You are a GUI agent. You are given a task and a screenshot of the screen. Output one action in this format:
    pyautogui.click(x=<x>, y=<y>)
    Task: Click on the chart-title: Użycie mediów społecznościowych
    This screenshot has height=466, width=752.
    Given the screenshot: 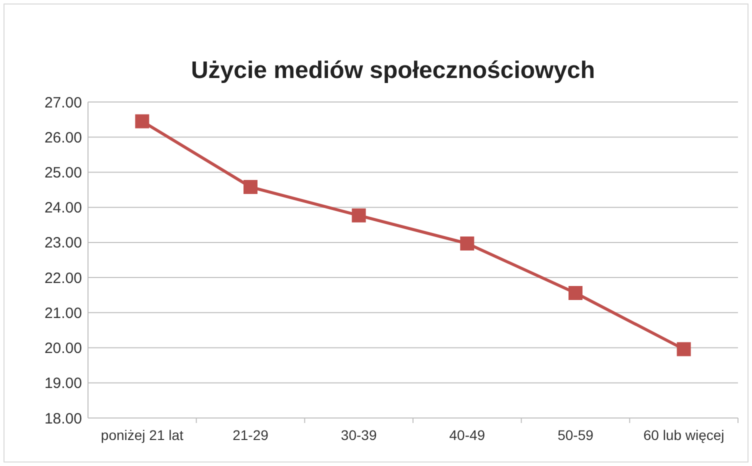 What is the action you would take?
    pyautogui.click(x=393, y=70)
    